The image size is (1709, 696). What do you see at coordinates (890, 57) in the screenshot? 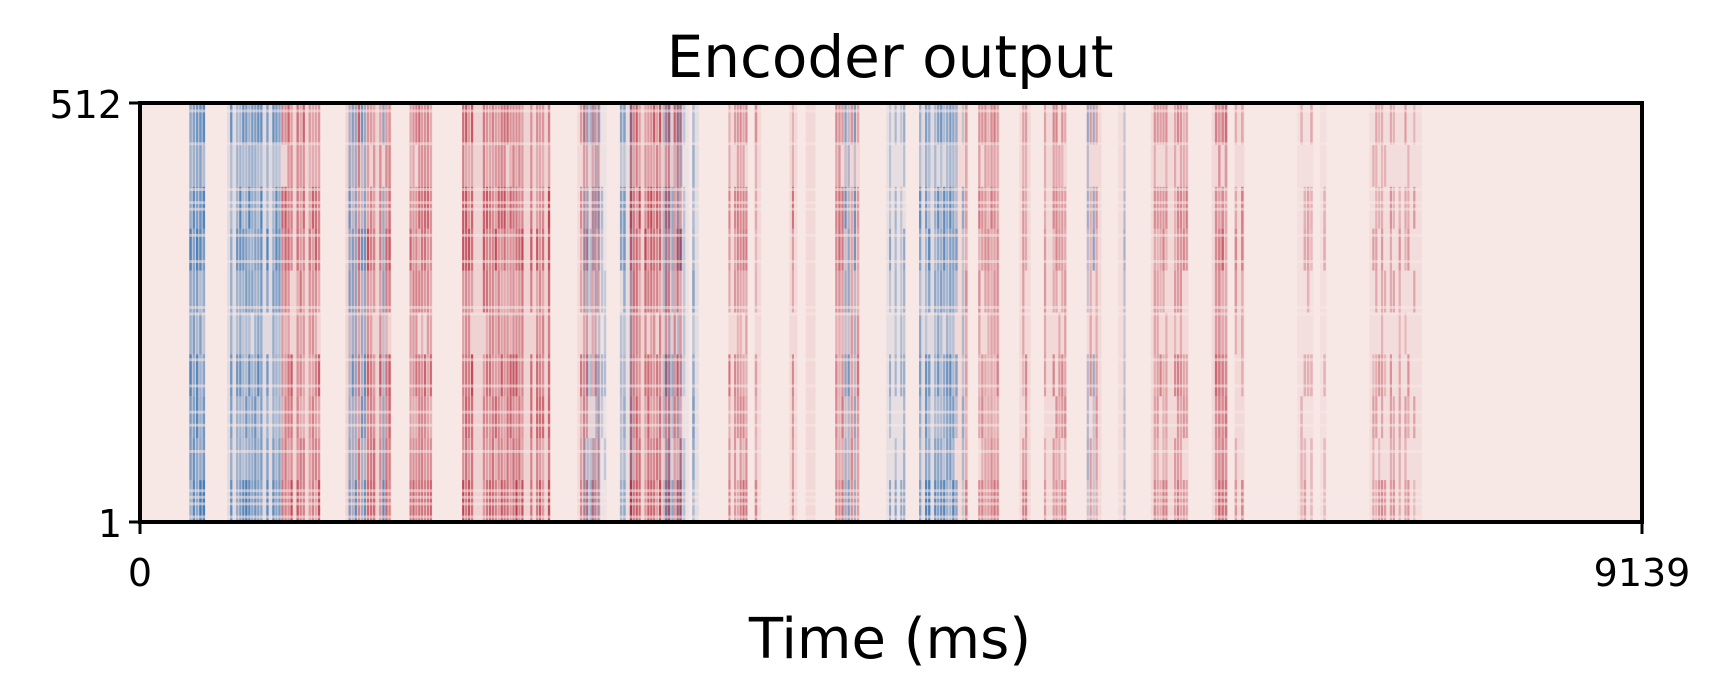
I see `chart-title: Encoder output` at bounding box center [890, 57].